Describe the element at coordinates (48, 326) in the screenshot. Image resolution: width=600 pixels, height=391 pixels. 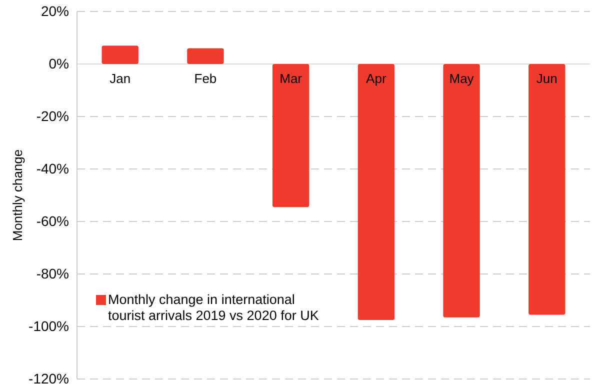
I see `y-tick-label: -100%` at that location.